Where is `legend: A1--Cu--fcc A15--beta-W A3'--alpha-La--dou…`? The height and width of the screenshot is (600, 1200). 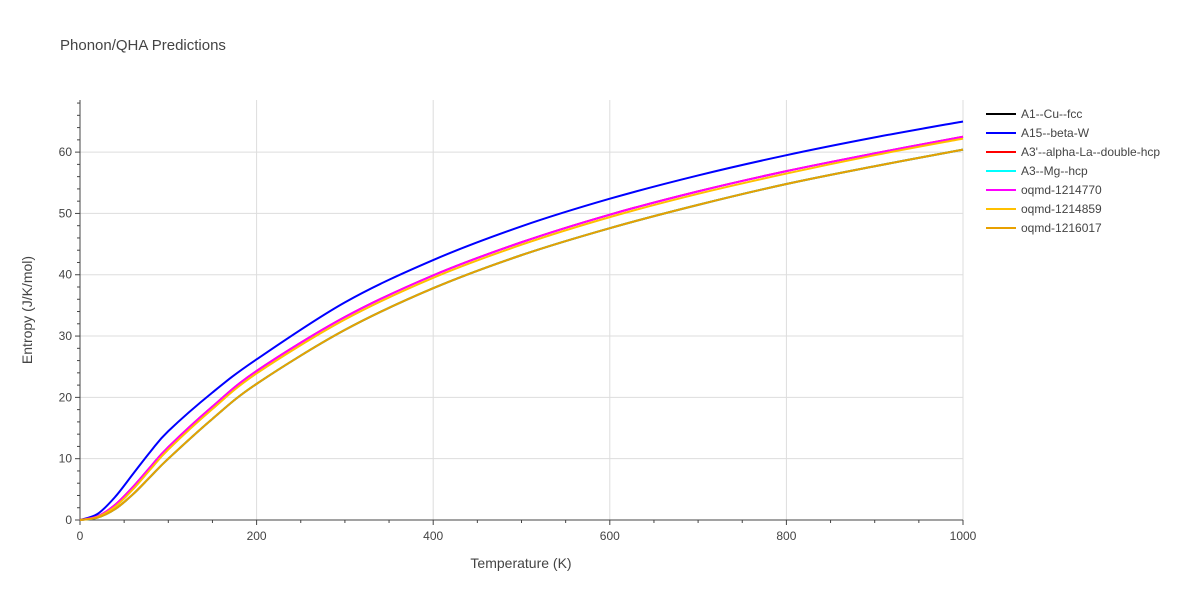 legend: A1--Cu--fcc A15--beta-W A3'--alpha-La--dou… is located at coordinates (1073, 171).